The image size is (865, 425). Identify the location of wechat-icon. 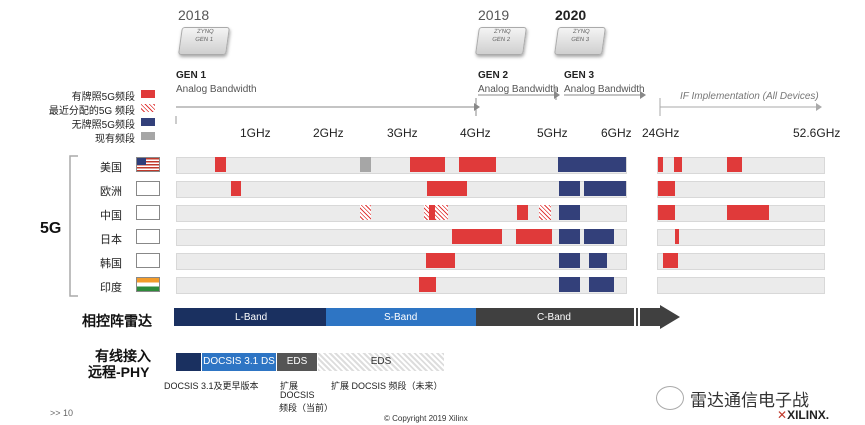
(670, 398).